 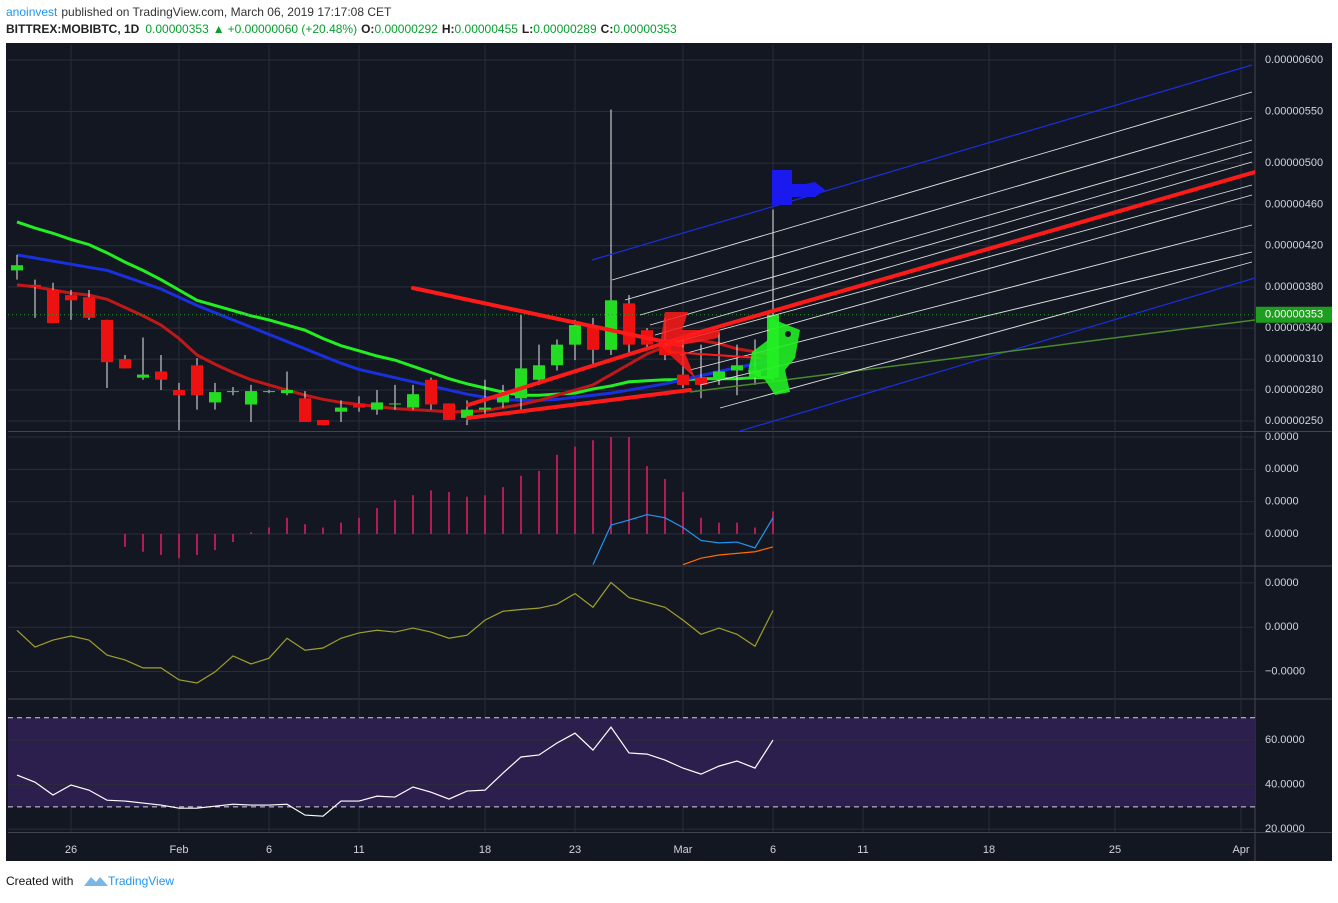 What do you see at coordinates (179, 850) in the screenshot?
I see `x-tick-label: Feb` at bounding box center [179, 850].